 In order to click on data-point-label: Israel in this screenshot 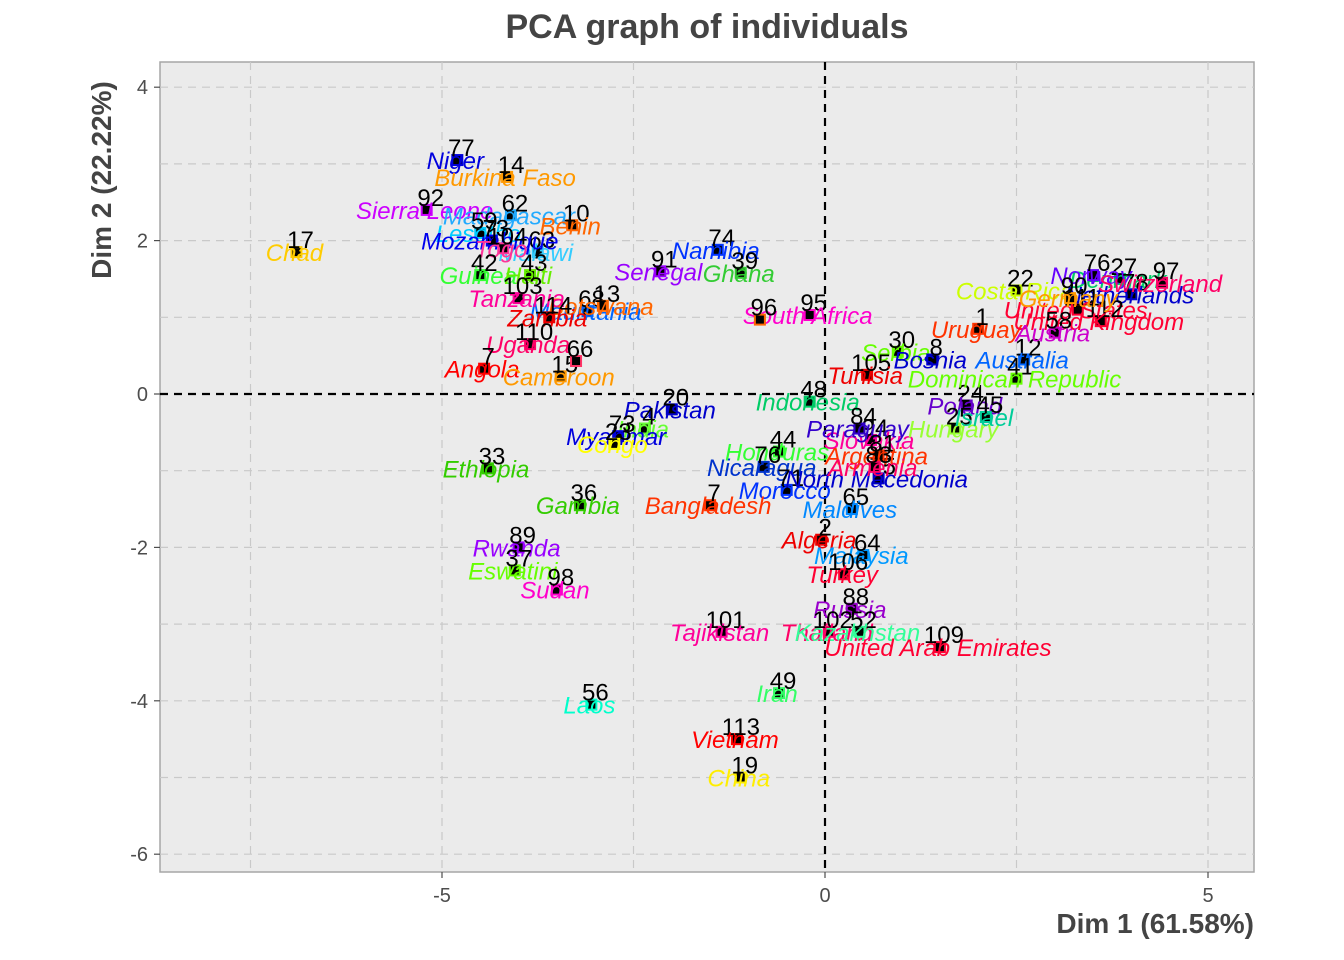, I will do `click(984, 418)`.